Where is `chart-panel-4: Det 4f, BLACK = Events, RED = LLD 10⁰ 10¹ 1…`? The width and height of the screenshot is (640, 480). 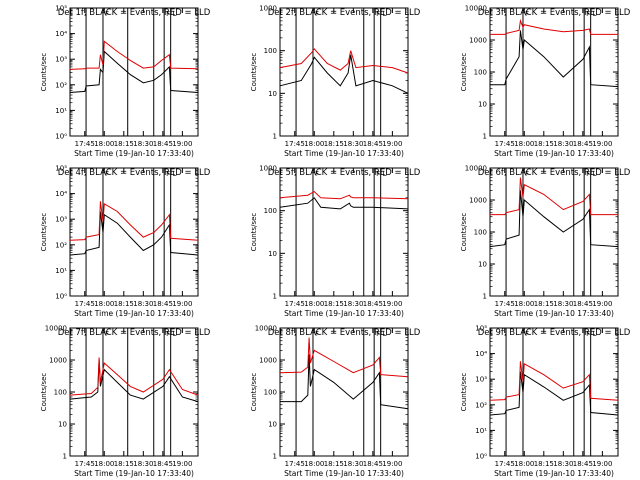
chart-panel-4: Det 4f, BLACK = Events, RED = LLD 10⁰ 10¹ 1… is located at coordinates (125, 242).